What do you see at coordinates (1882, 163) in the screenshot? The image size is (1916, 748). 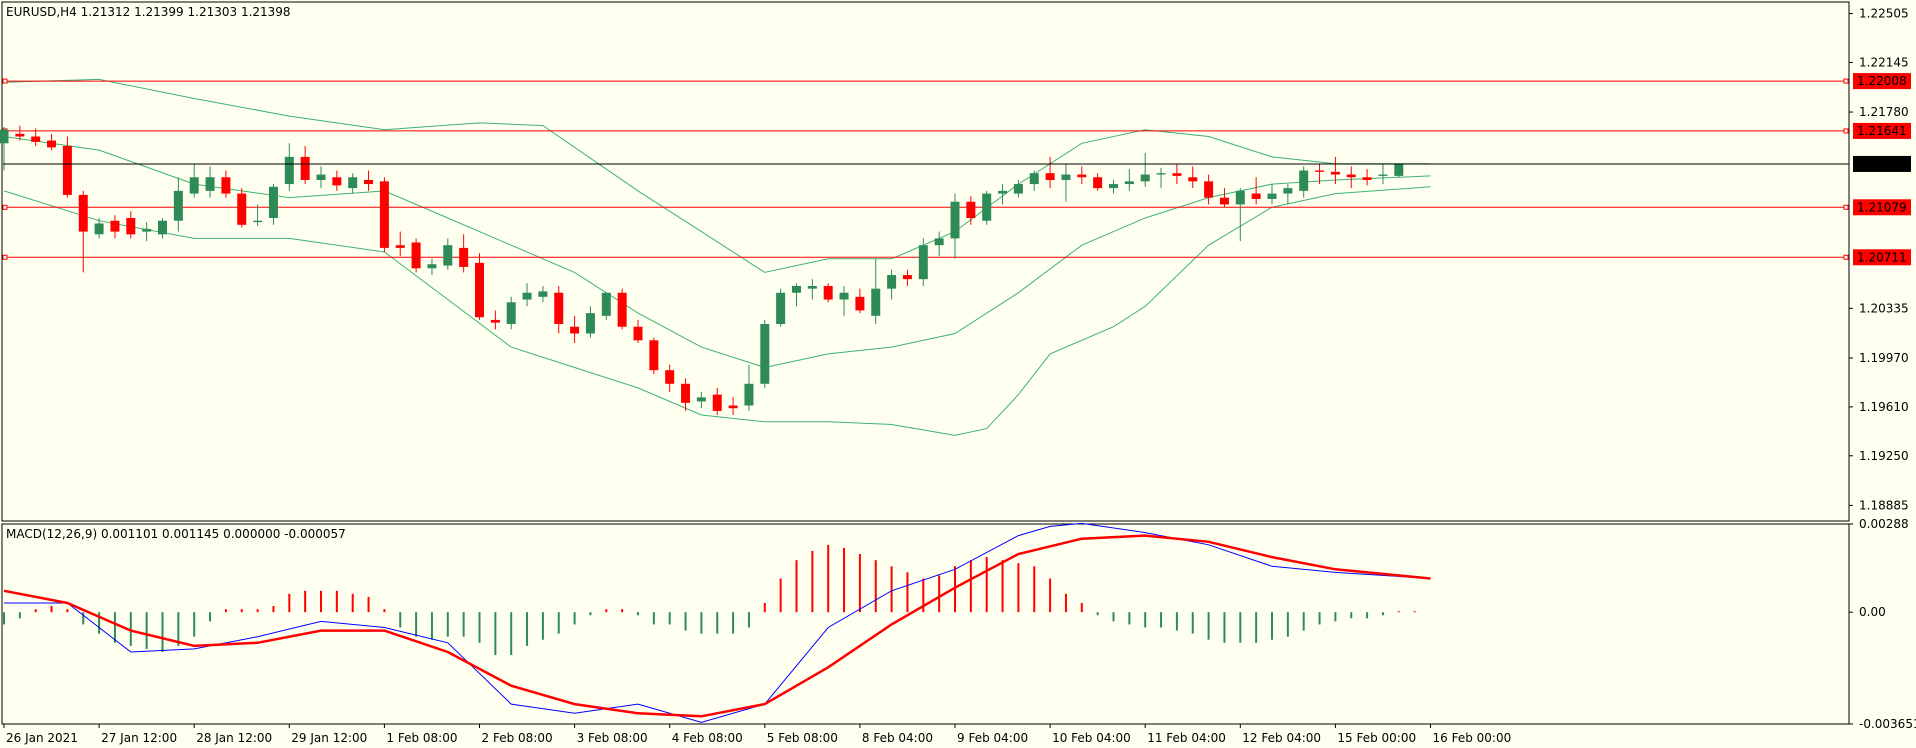 I see `current-price-tag` at bounding box center [1882, 163].